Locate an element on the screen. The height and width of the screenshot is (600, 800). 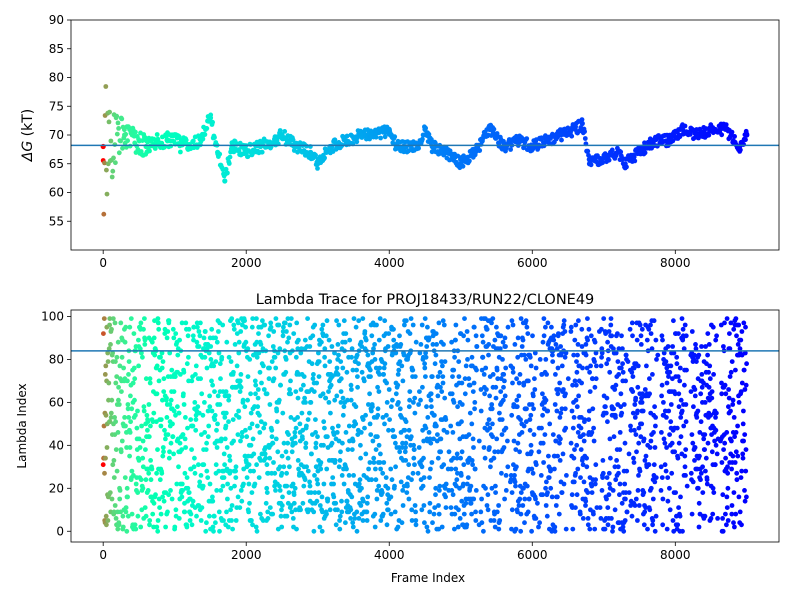
lambda-trace-y-axis-label: Lambda Index is located at coordinates (22, 425).